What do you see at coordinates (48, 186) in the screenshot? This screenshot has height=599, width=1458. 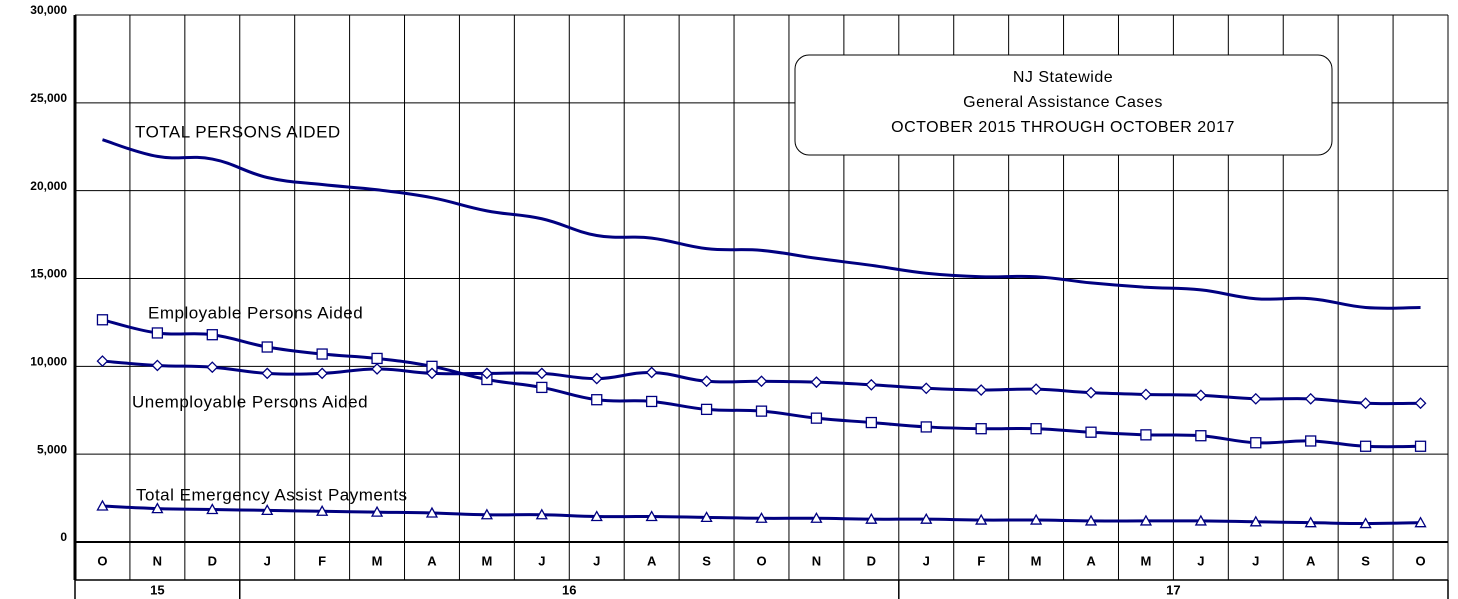 I see `y-tick-label: 20,000` at bounding box center [48, 186].